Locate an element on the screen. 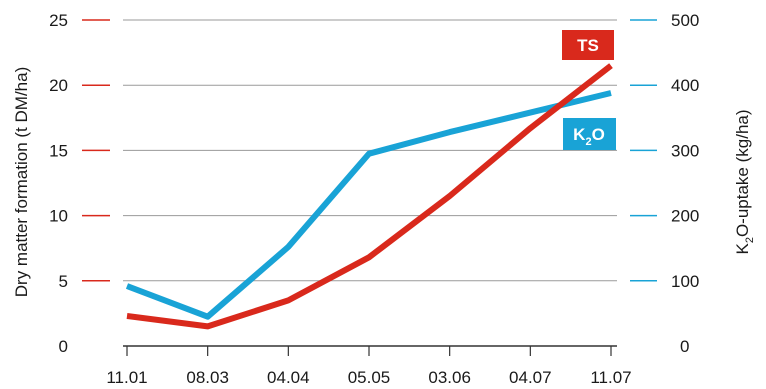 This screenshot has height=389, width=766. legend-k2o: K2O is located at coordinates (589, 134).